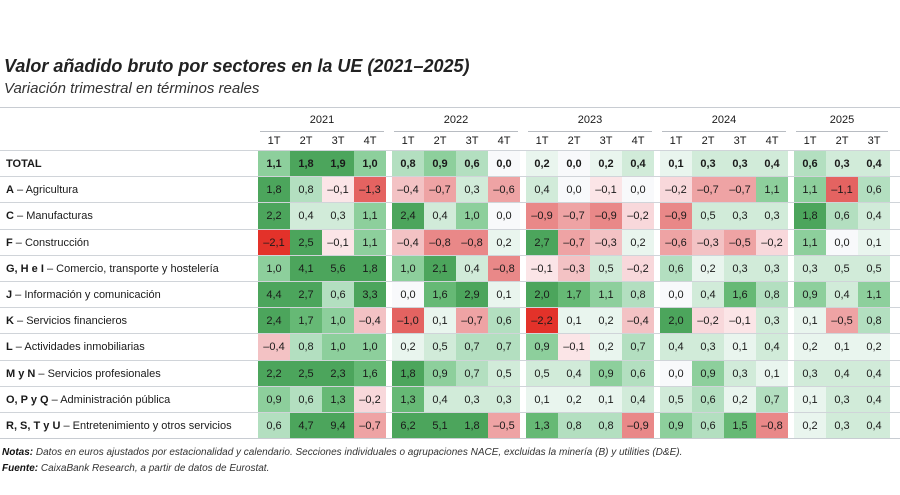 This screenshot has width=900, height=495. I want to click on heatmap-cell: –2,2, so click(542, 321).